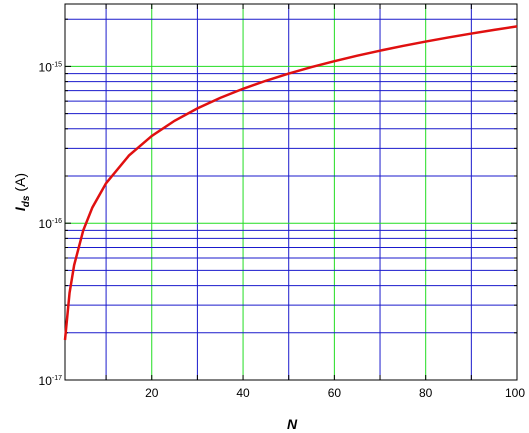 This screenshot has width=529, height=433. I want to click on x-tick-label: 100, so click(515, 393).